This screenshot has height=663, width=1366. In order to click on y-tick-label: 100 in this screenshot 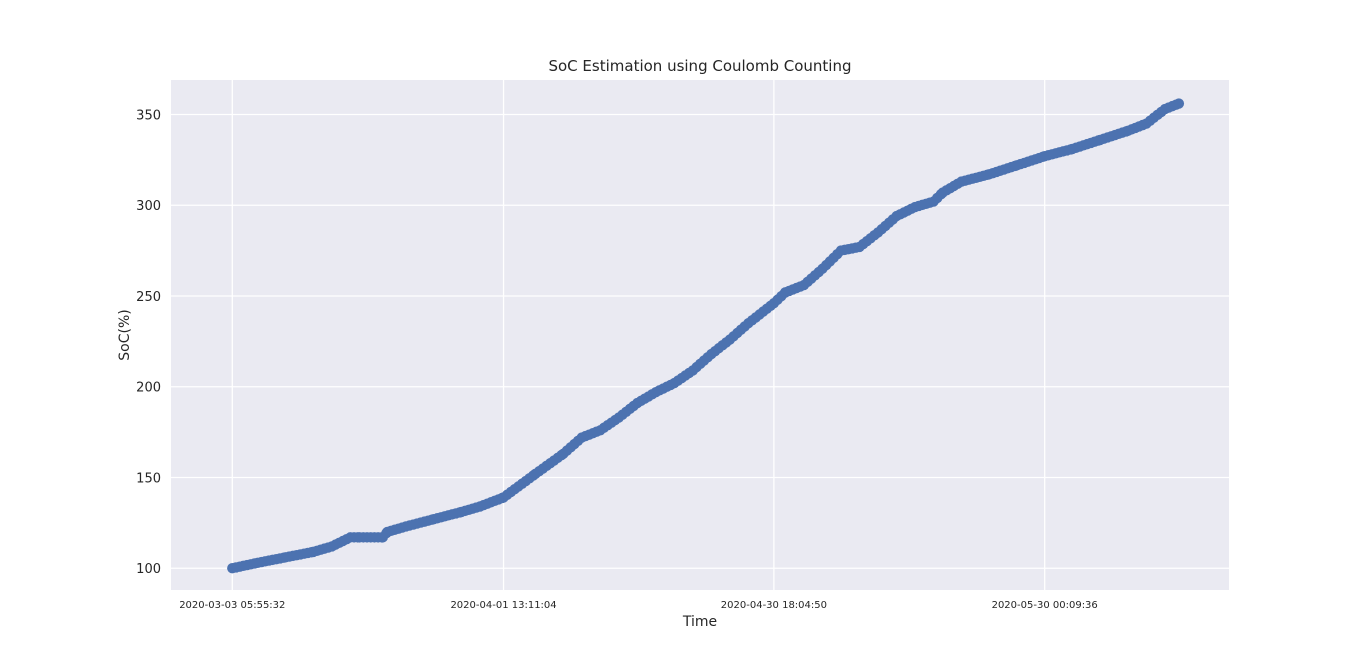, I will do `click(148, 569)`.